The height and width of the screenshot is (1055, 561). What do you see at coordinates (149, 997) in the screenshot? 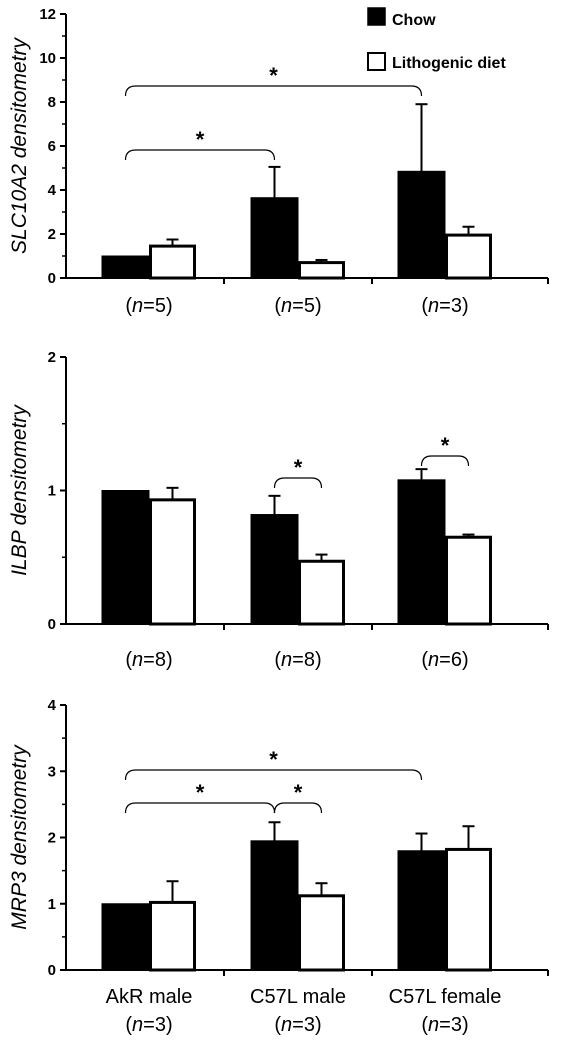
I see `category-label: AkR male` at bounding box center [149, 997].